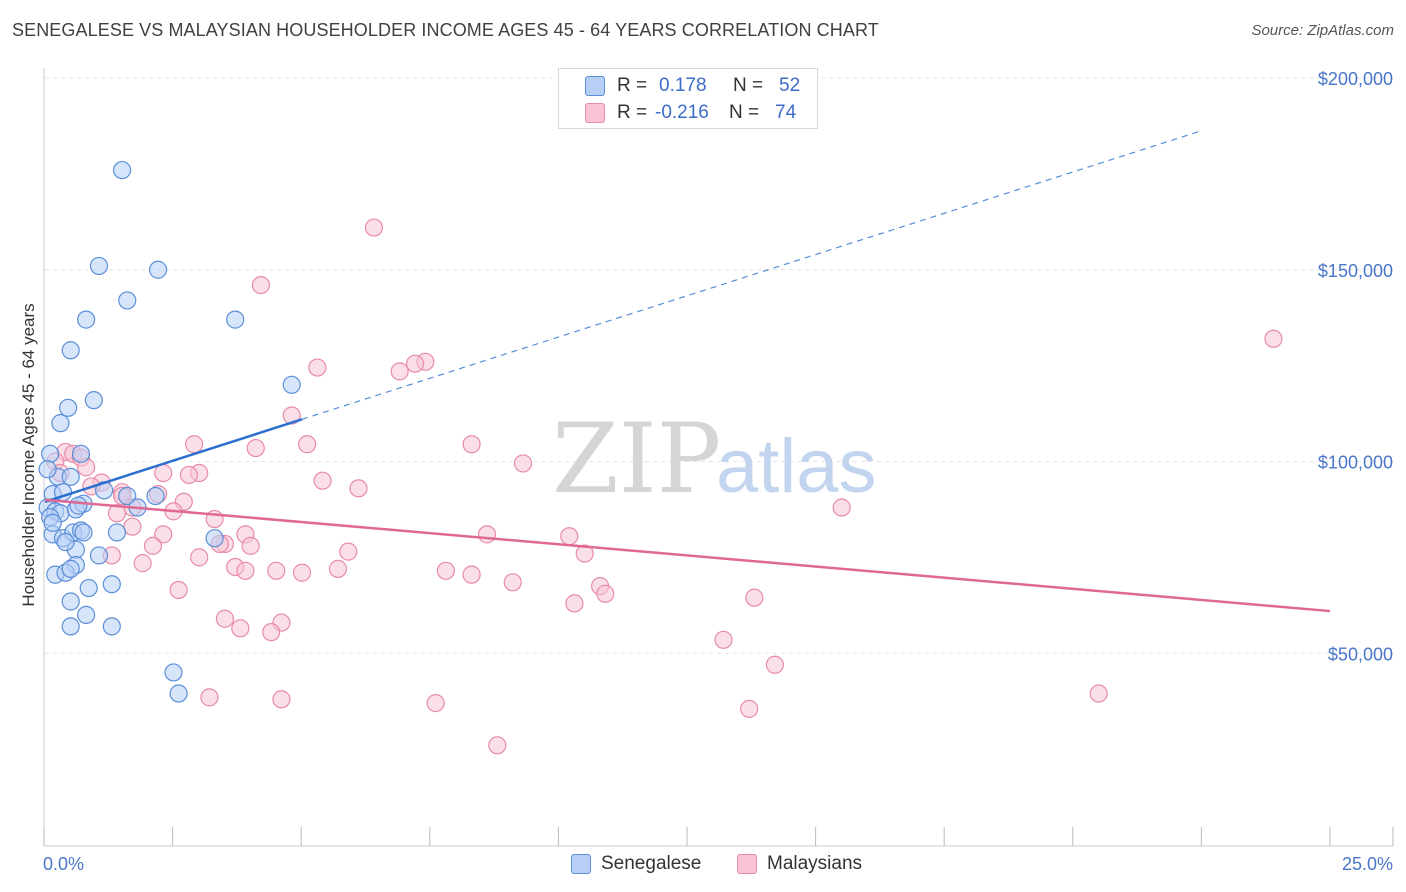 The width and height of the screenshot is (1406, 892). Describe the element at coordinates (1355, 79) in the screenshot. I see `y-tick-label: $200,000` at that location.